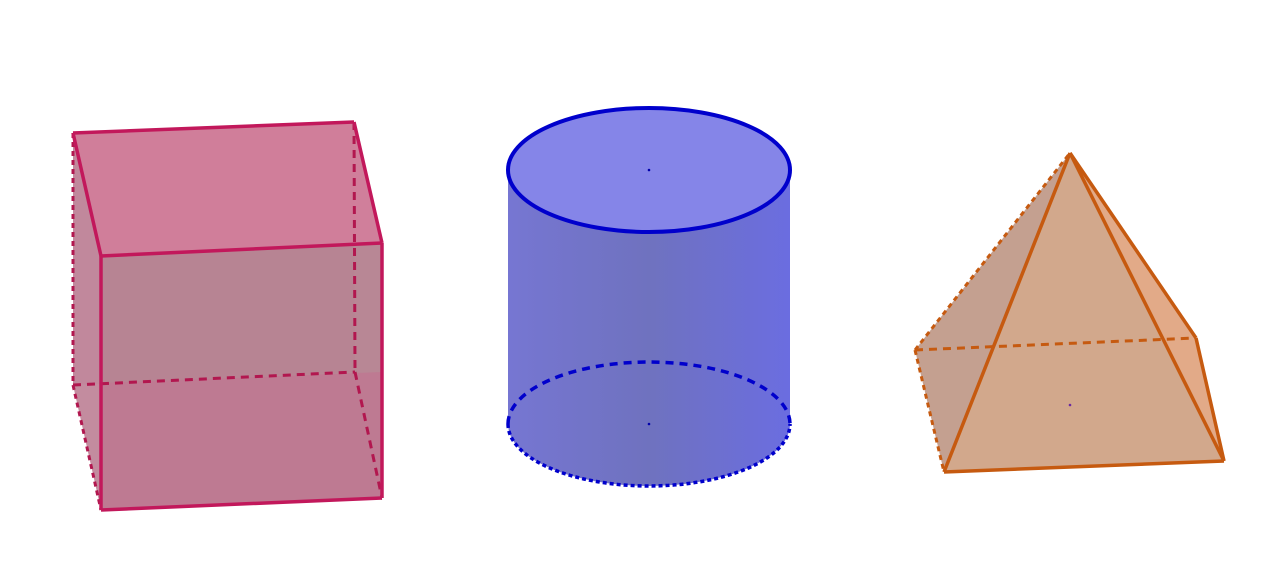 The width and height of the screenshot is (1287, 573). I want to click on pyramid-base-center-point, so click(1070, 405).